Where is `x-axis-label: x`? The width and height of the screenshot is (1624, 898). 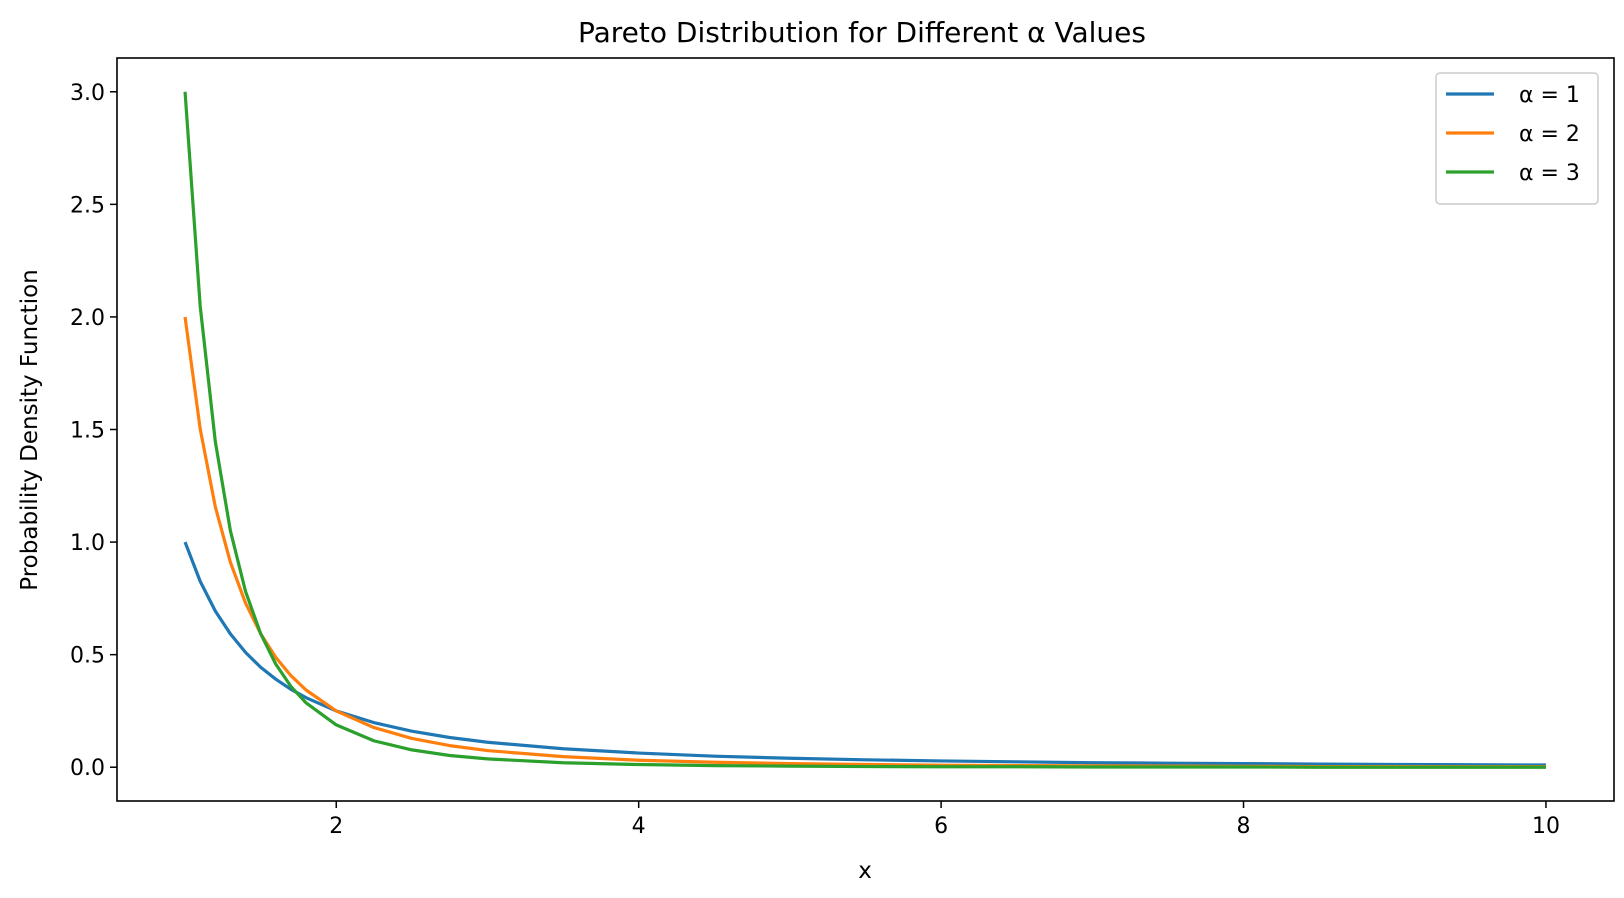
x-axis-label: x is located at coordinates (865, 871).